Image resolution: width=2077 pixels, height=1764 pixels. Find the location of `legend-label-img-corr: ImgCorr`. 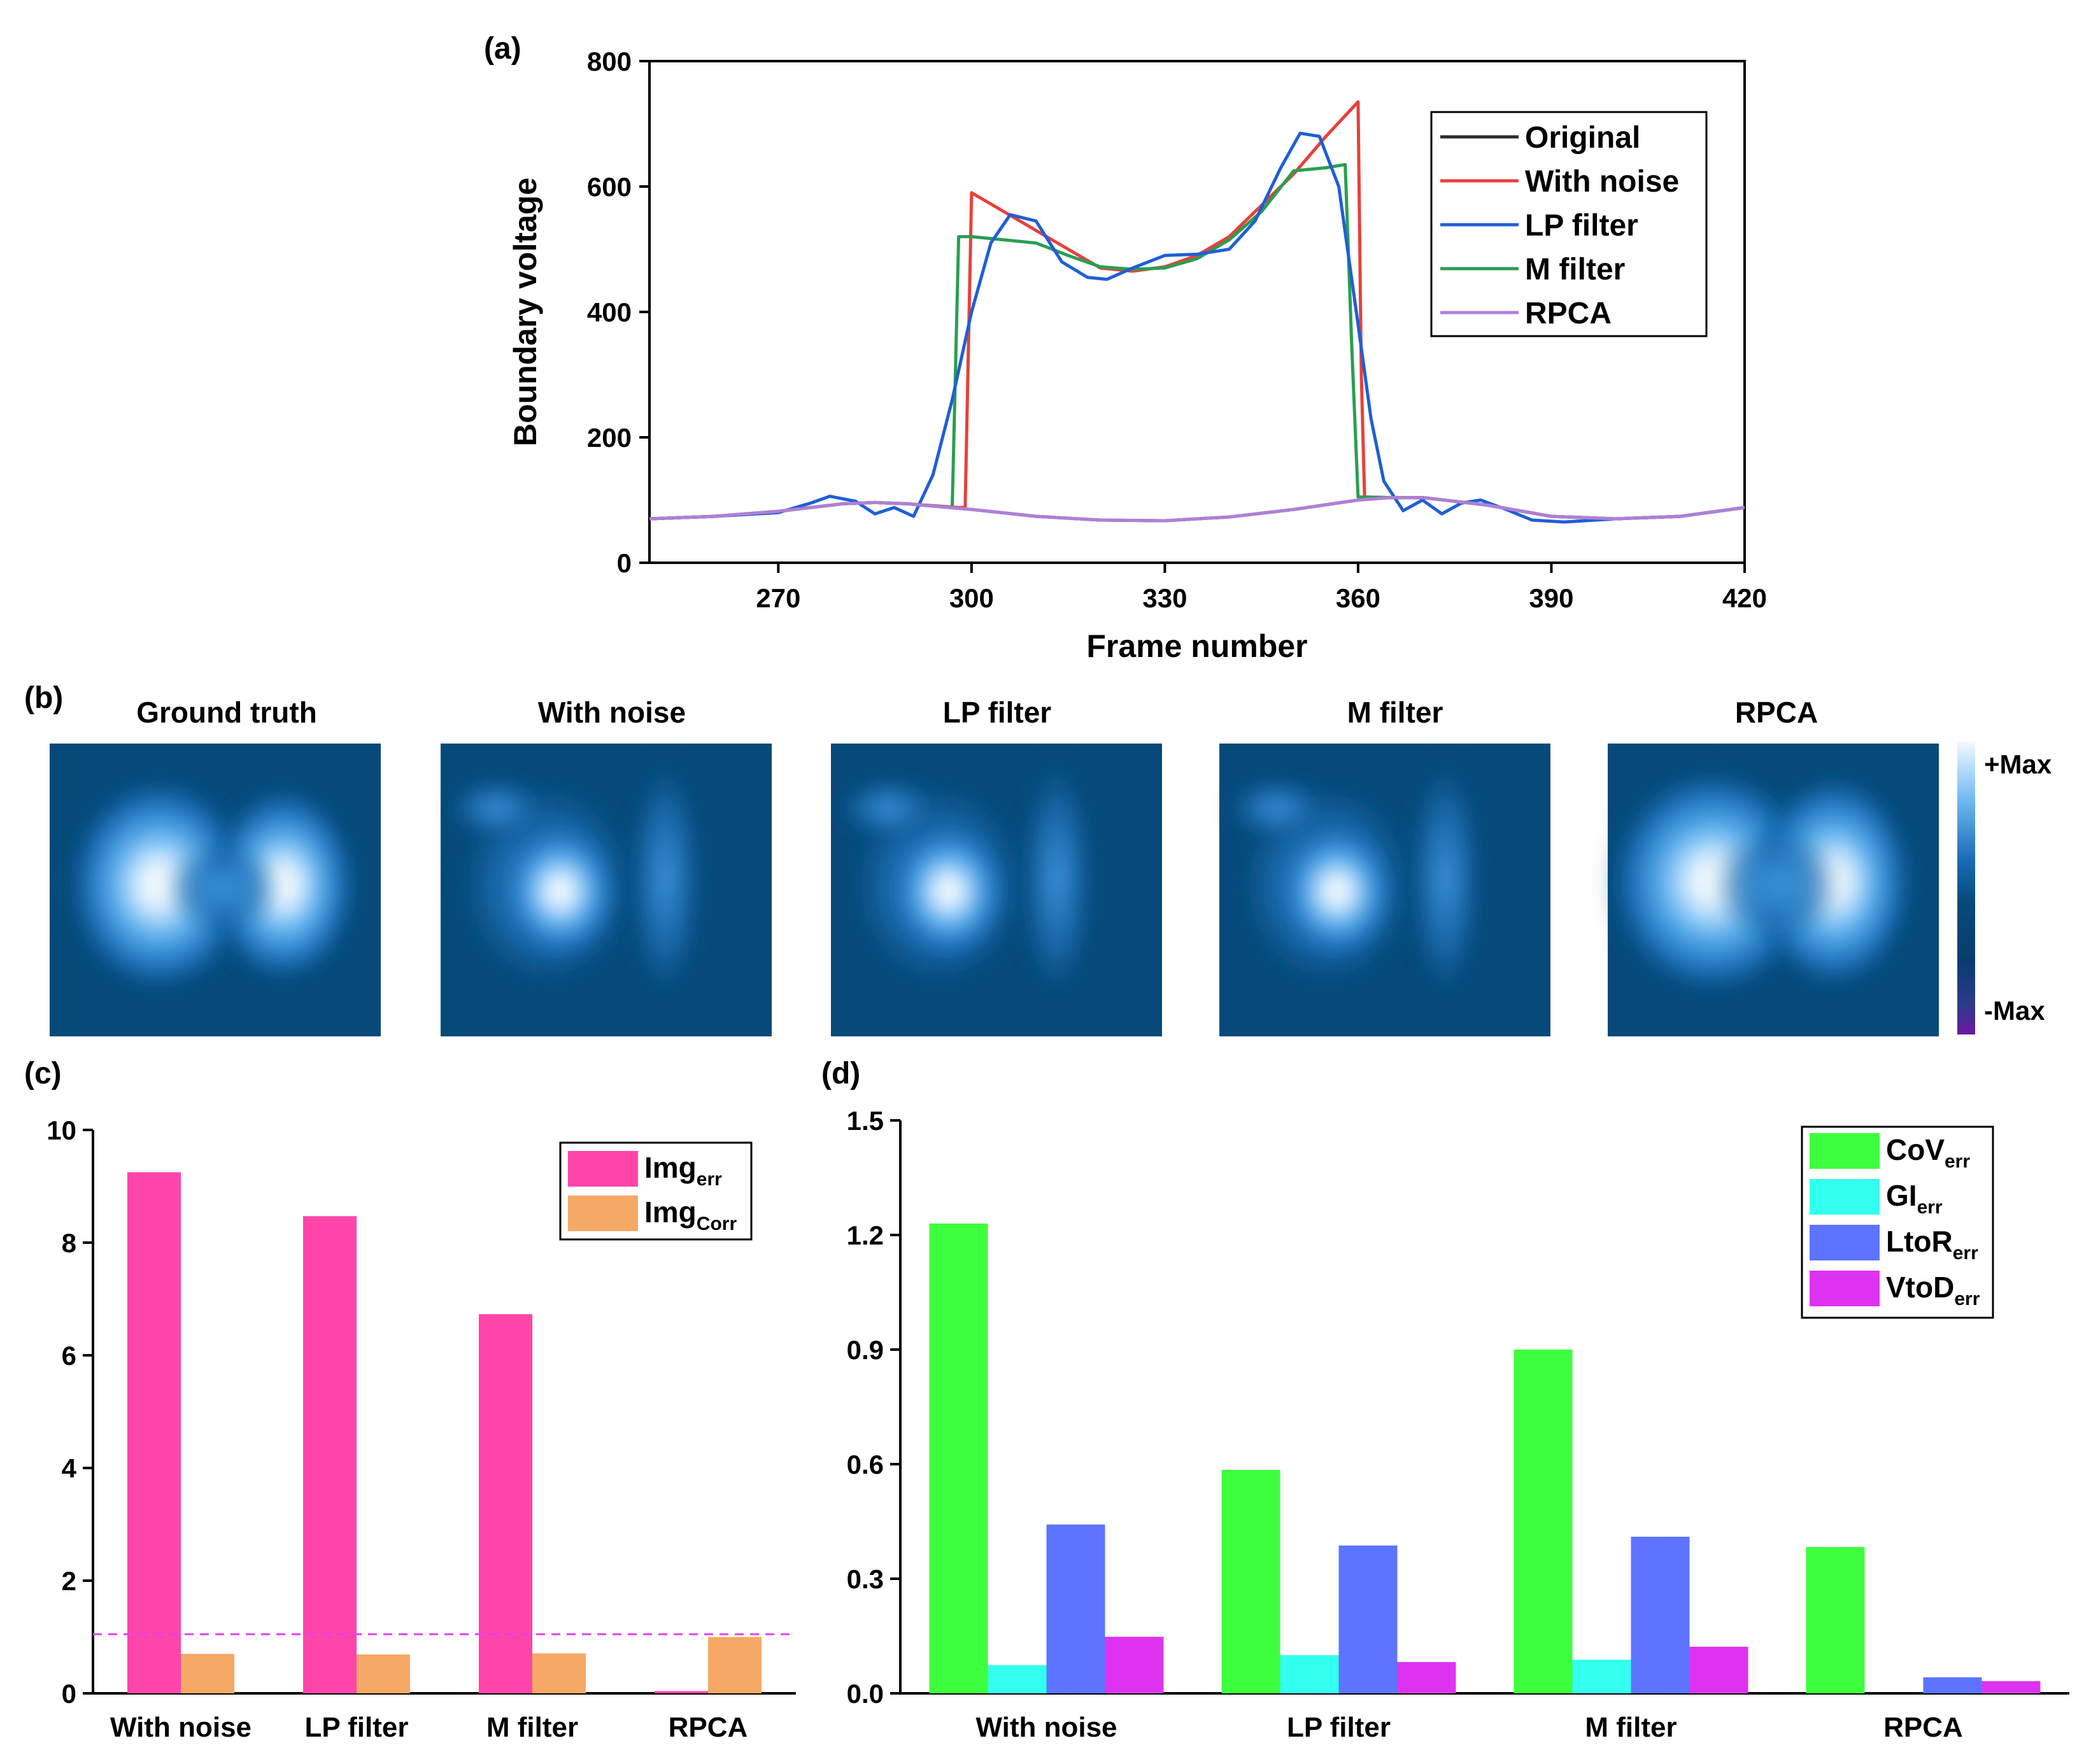

legend-label-img-corr: ImgCorr is located at coordinates (691, 1215).